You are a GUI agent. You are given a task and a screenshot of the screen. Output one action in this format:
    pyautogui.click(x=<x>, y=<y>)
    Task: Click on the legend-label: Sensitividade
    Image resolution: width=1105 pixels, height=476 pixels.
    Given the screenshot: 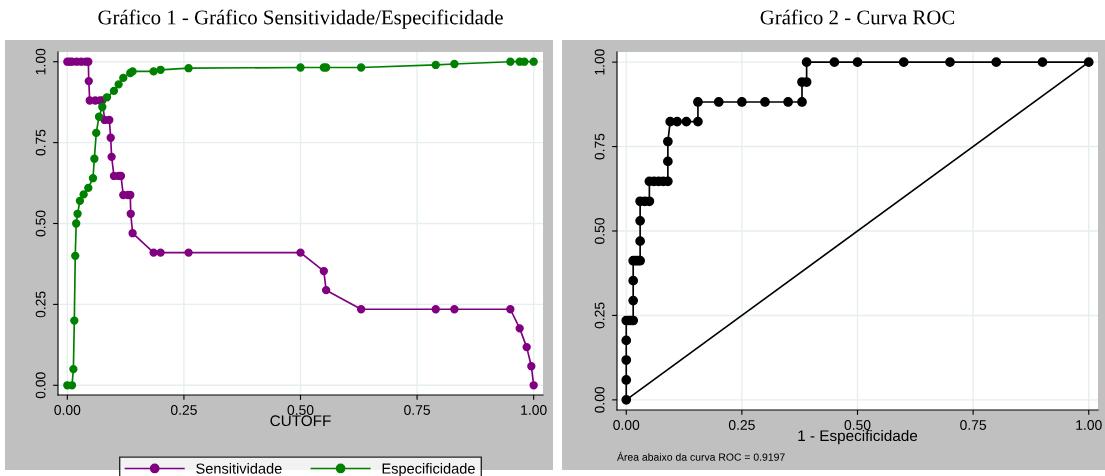 What is the action you would take?
    pyautogui.click(x=239, y=468)
    